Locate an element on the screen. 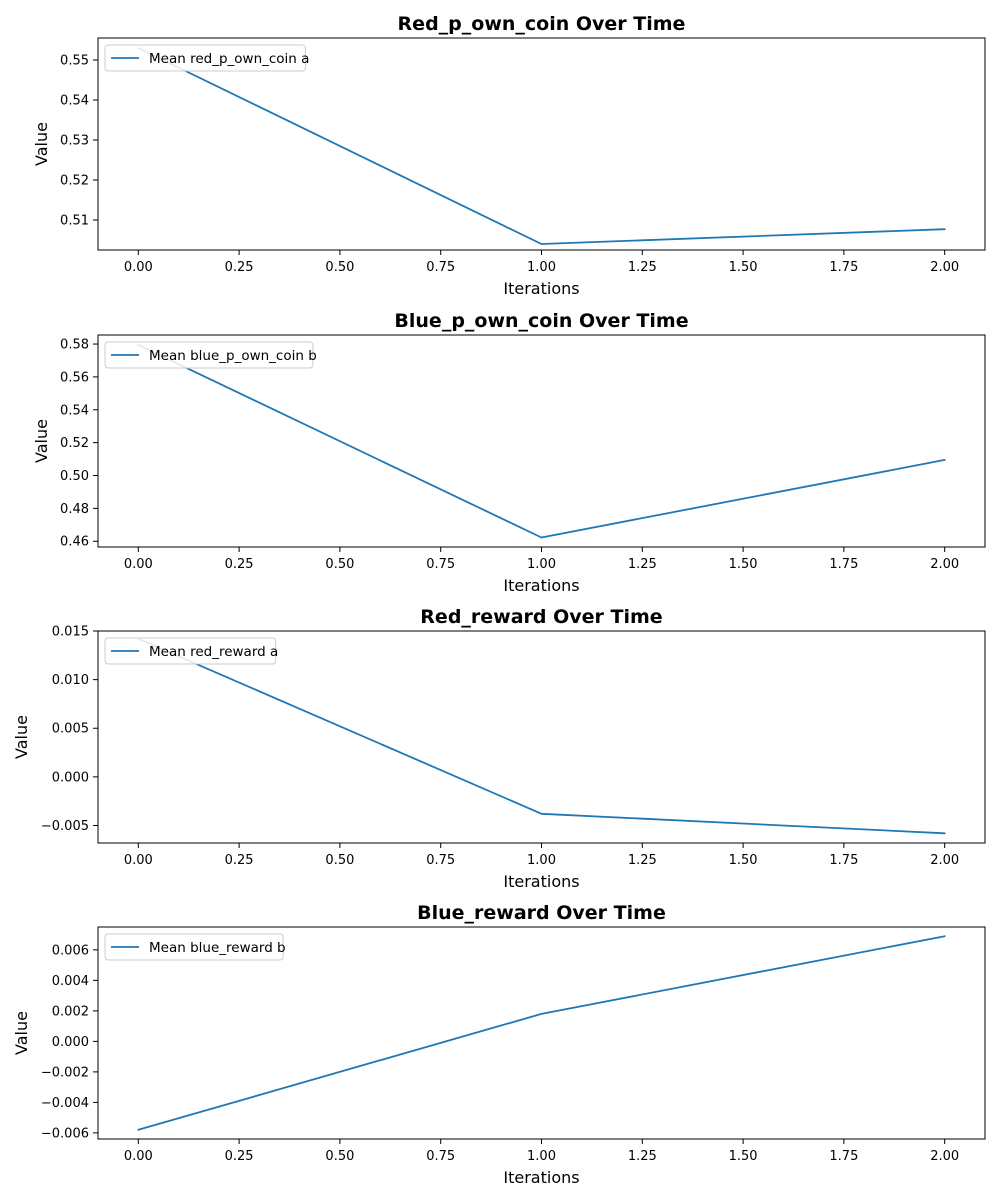 This screenshot has height=1200, width=1000. y-tick-label: 0.58 is located at coordinates (74, 345).